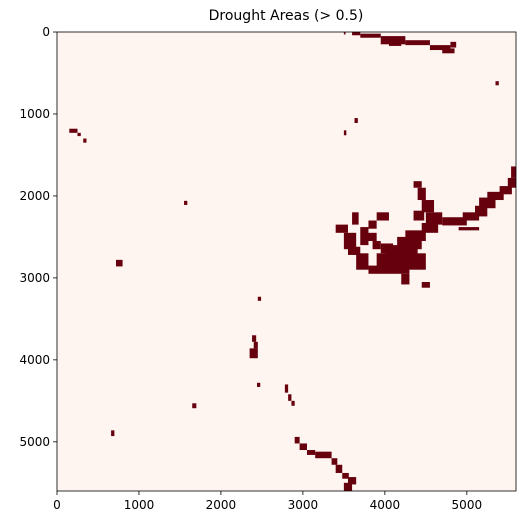  What do you see at coordinates (34, 196) in the screenshot?
I see `y-tick-label: 2000` at bounding box center [34, 196].